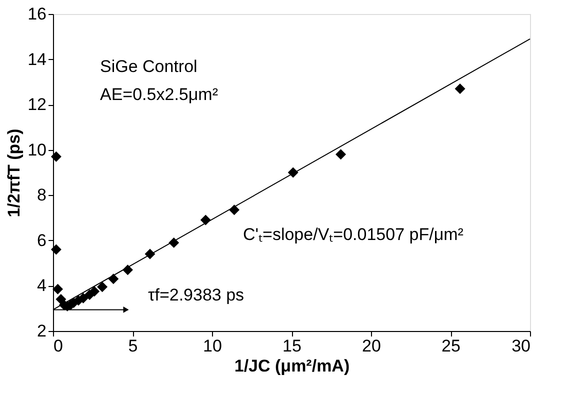  Describe the element at coordinates (41, 240) in the screenshot. I see `y-tick-label: 6` at that location.